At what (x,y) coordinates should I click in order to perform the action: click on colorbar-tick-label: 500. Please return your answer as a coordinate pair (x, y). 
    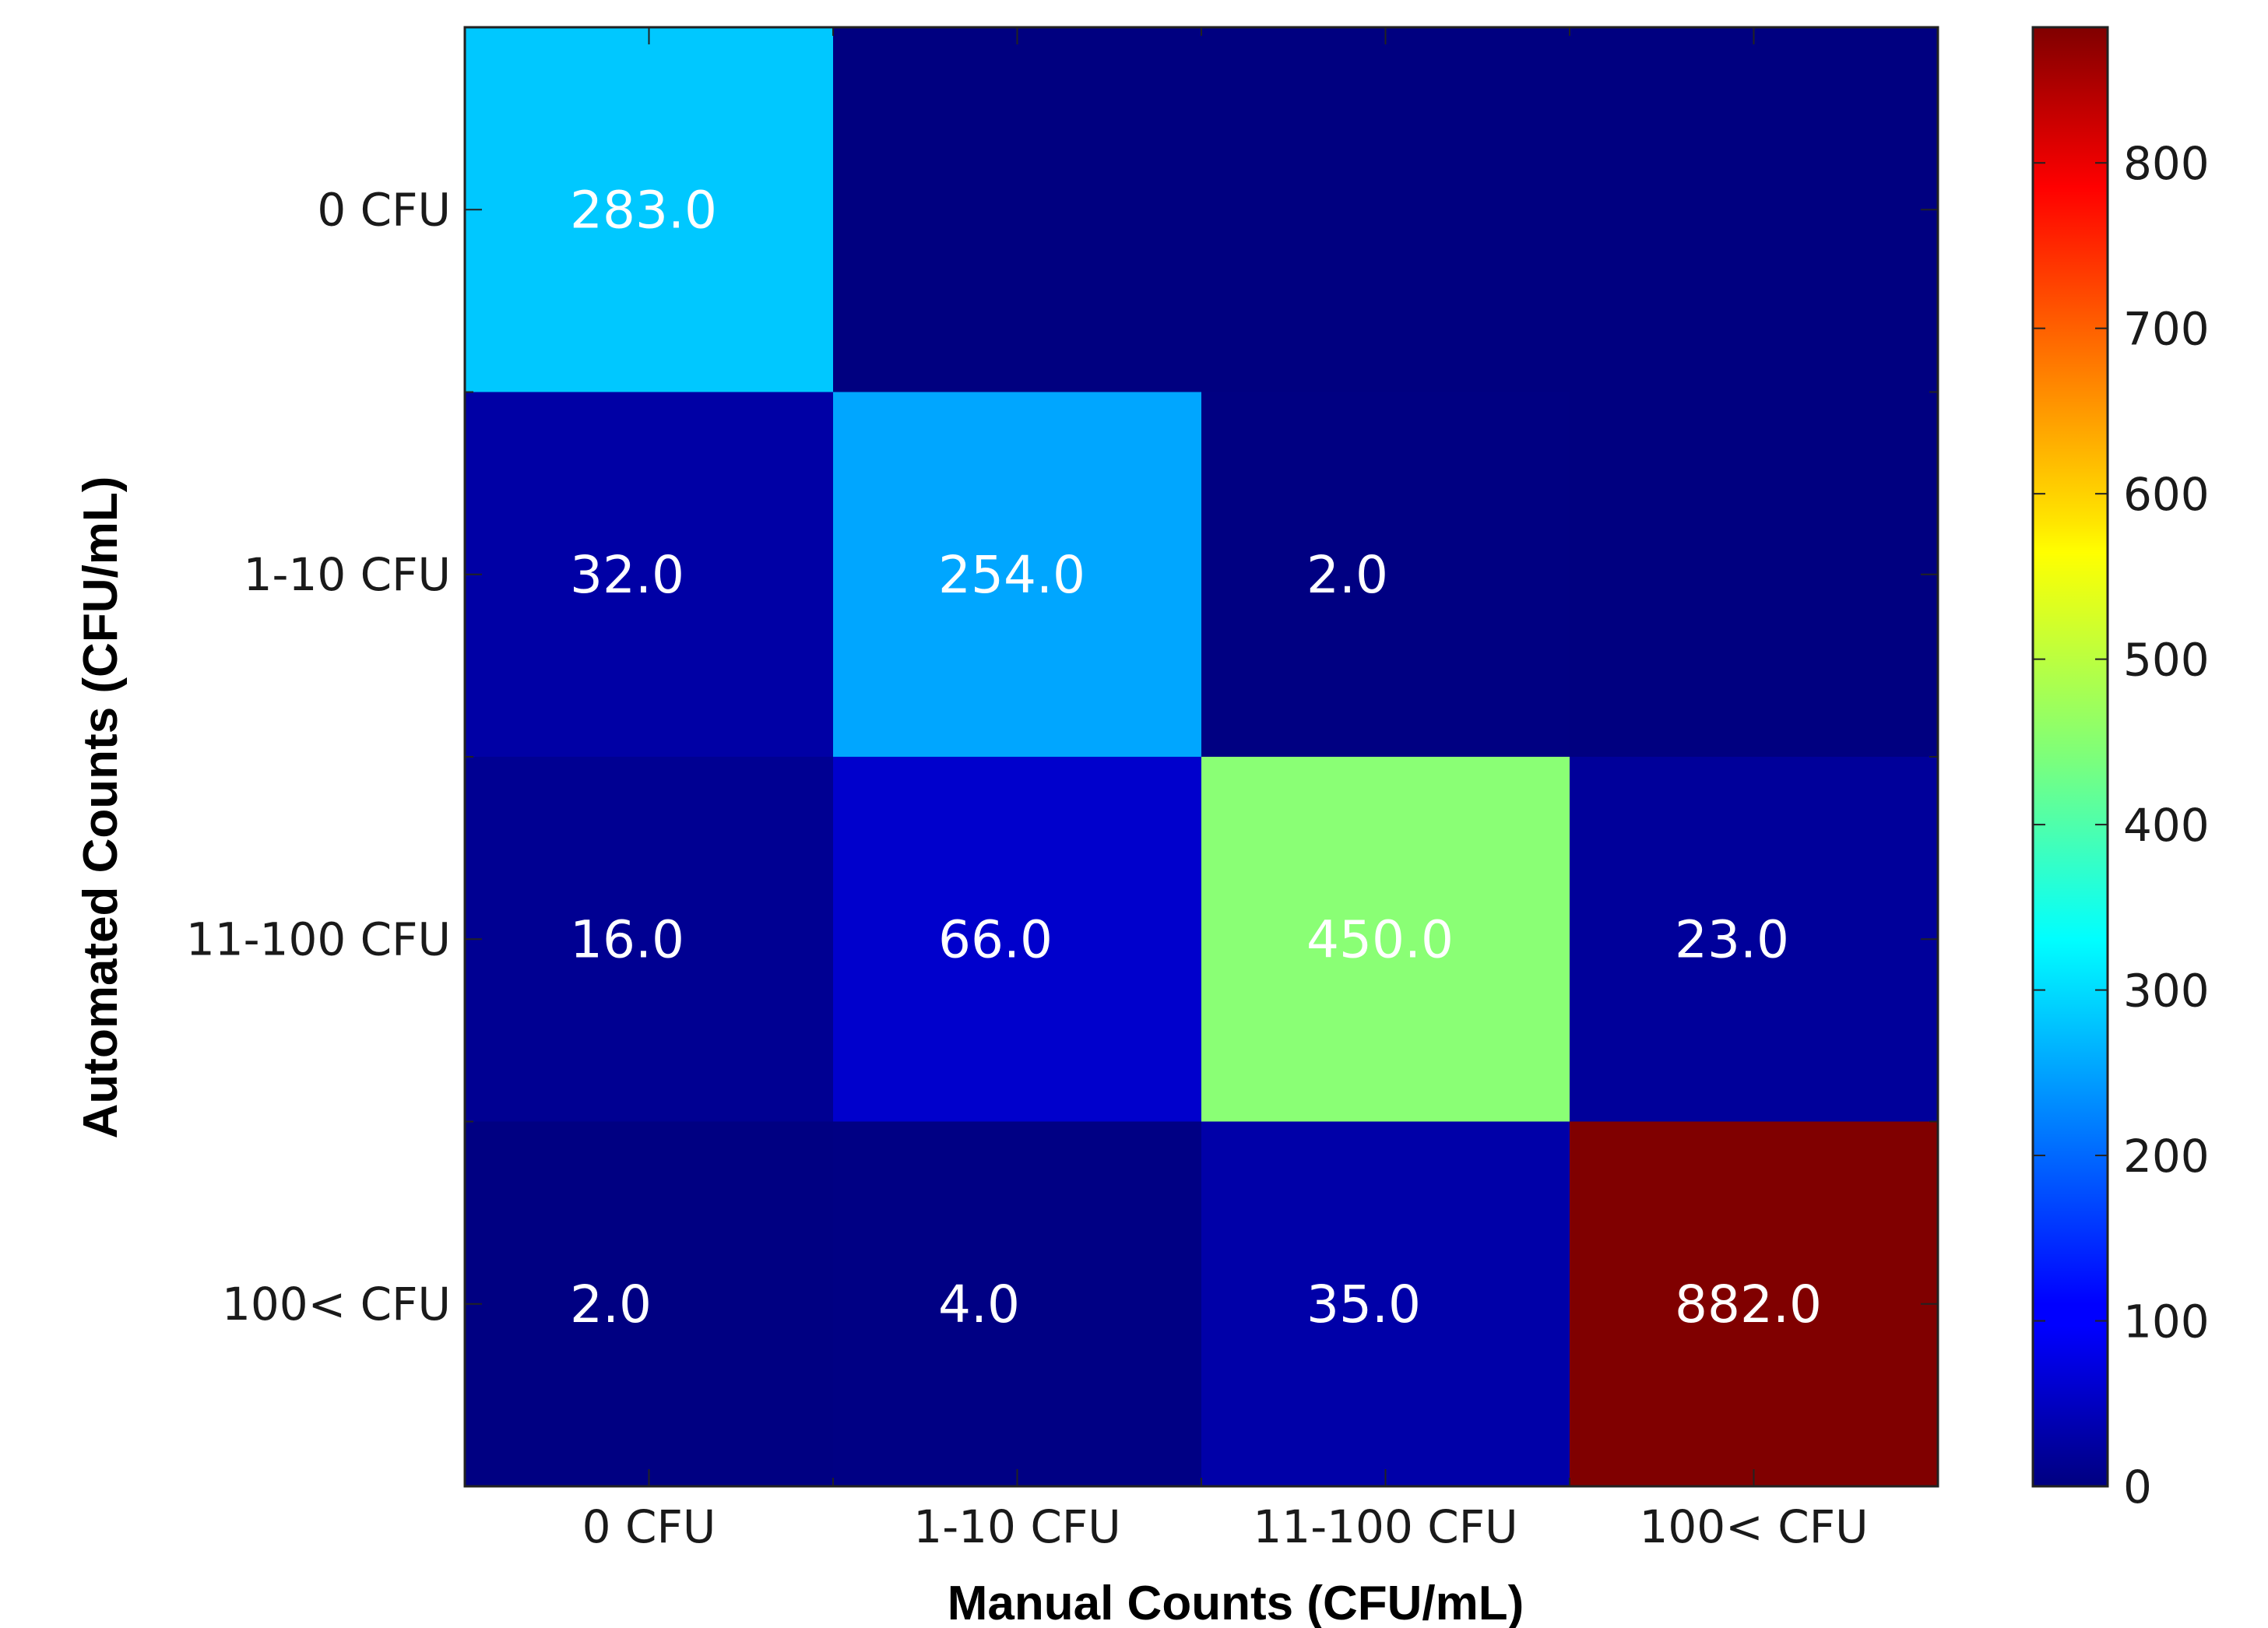
    Looking at the image, I should click on (2166, 660).